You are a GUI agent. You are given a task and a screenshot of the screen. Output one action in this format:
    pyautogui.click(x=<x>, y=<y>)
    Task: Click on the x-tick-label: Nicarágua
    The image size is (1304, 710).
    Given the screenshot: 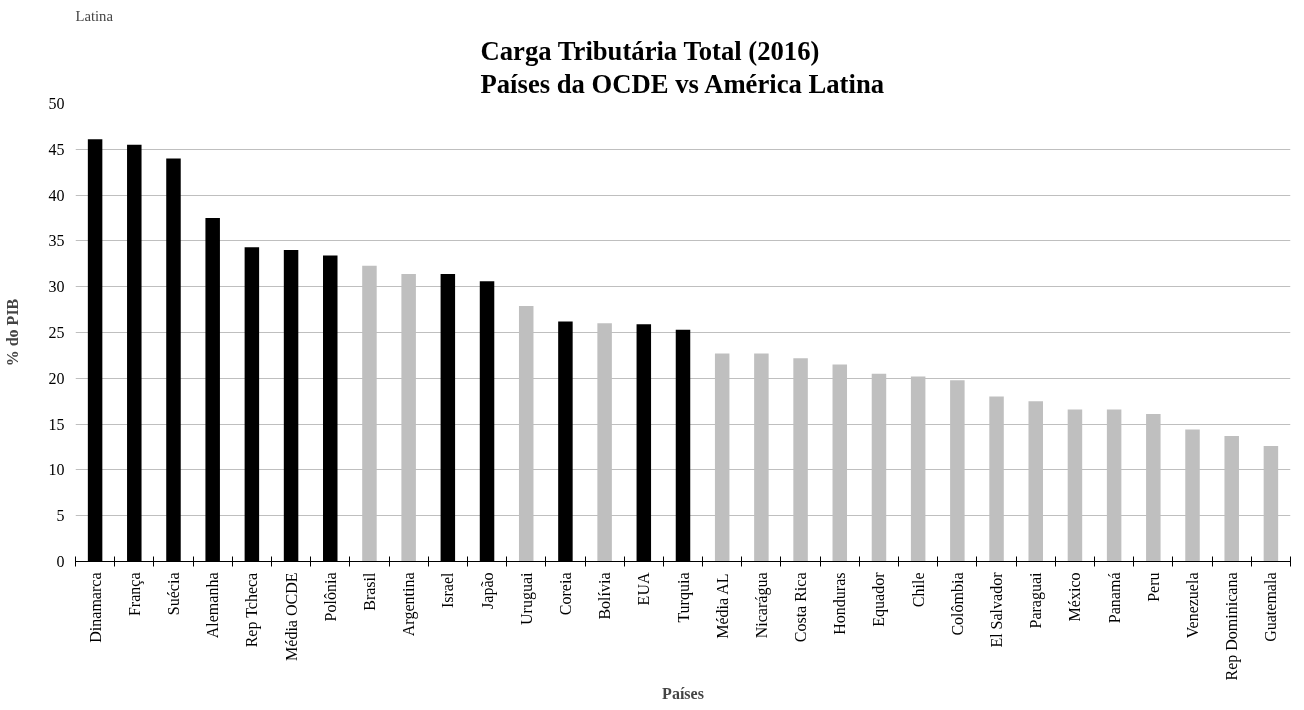 What is the action you would take?
    pyautogui.click(x=761, y=605)
    